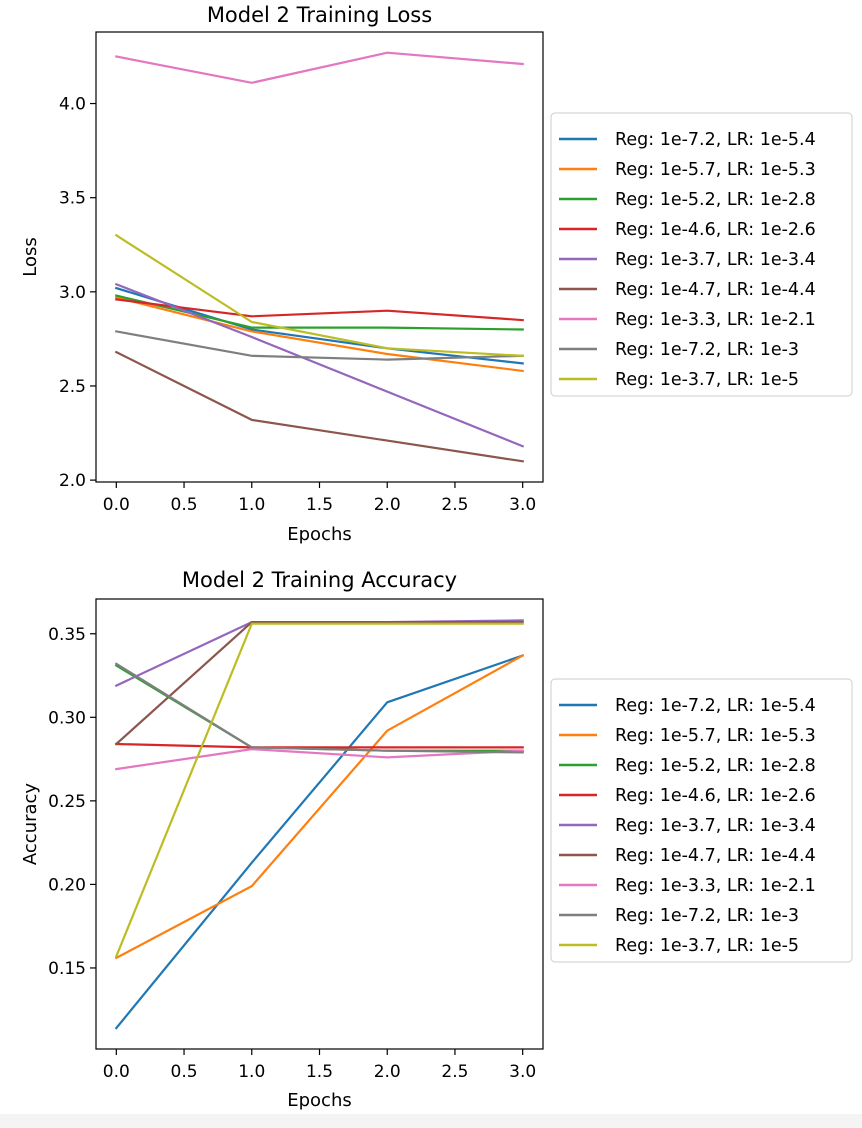 The image size is (862, 1128). Describe the element at coordinates (67, 718) in the screenshot. I see `y-tick-label: 0.30` at that location.